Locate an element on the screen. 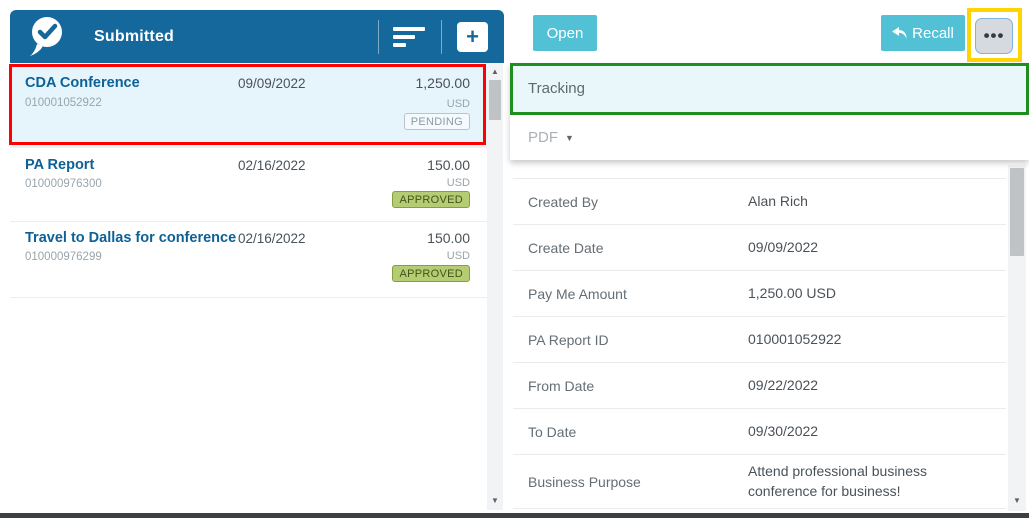 This screenshot has height=518, width=1029. detail-label: To Date is located at coordinates (552, 431).